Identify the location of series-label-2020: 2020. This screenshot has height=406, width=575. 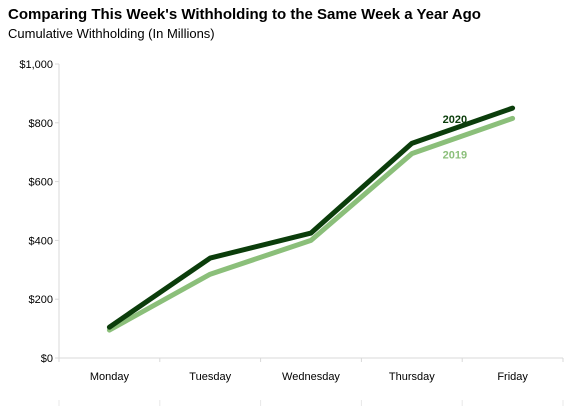
(455, 120).